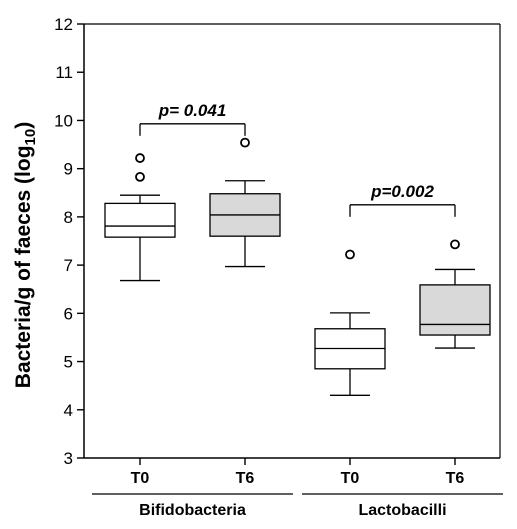 Image resolution: width=517 pixels, height=529 pixels. I want to click on p-value-label: p=0.002, so click(402, 191).